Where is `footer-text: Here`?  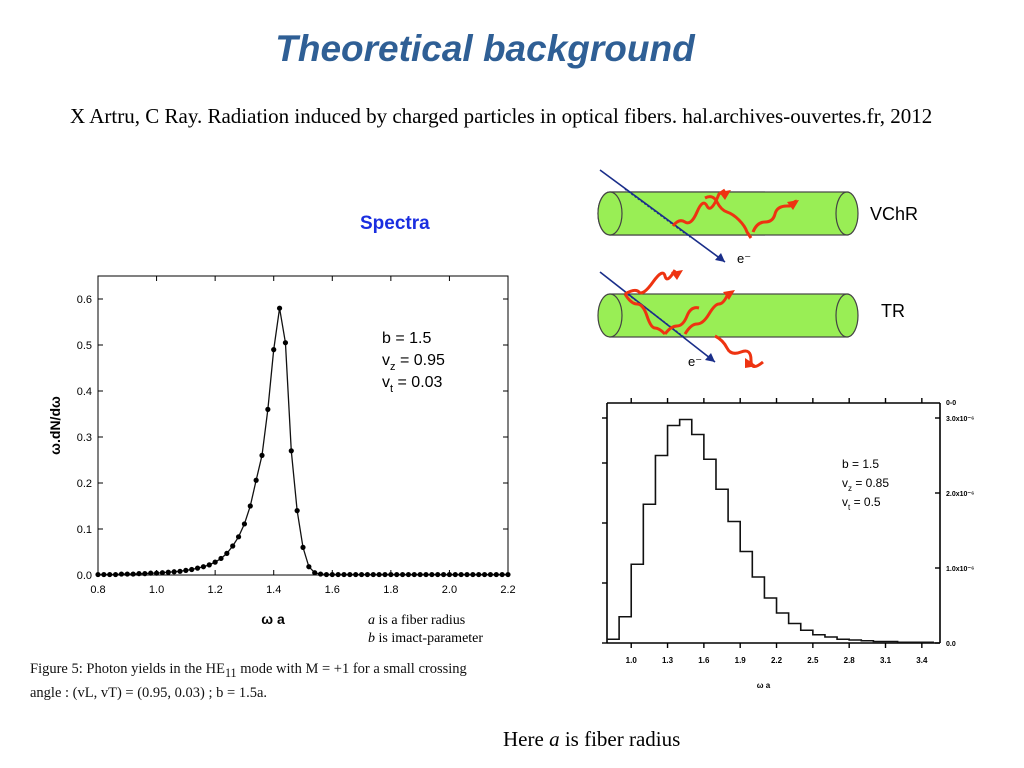 footer-text: Here is located at coordinates (526, 739).